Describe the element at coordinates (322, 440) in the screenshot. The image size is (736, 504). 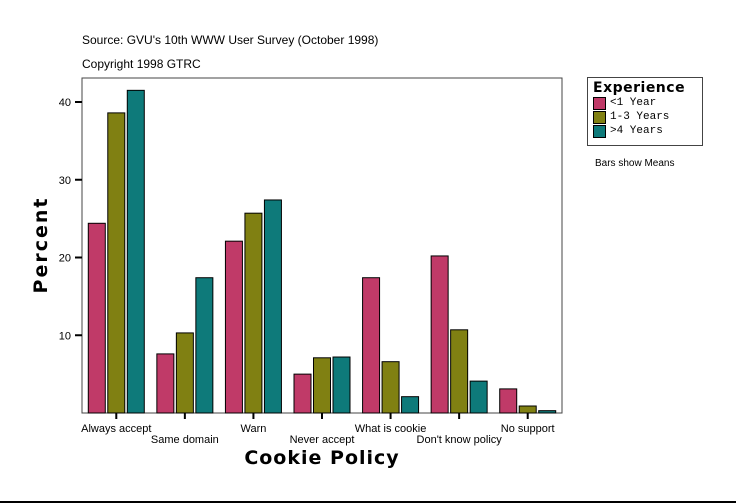
I see `x-tick-label: Never accept` at that location.